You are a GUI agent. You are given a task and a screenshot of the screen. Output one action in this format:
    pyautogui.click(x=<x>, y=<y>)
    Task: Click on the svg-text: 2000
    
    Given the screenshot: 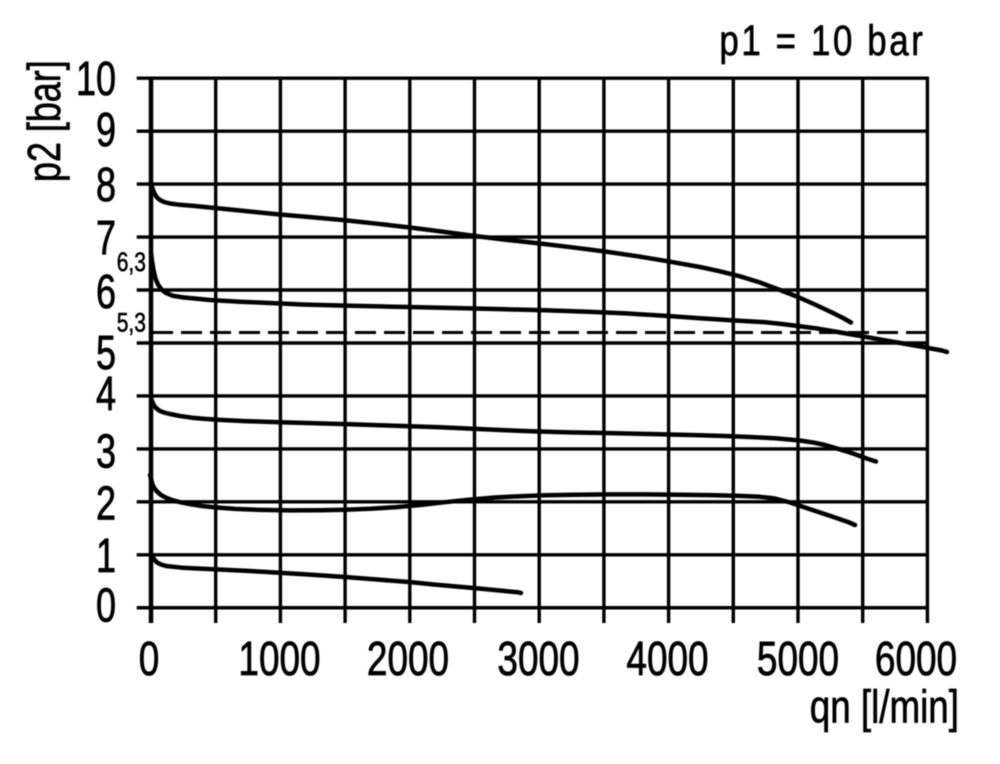 What is the action you would take?
    pyautogui.click(x=408, y=659)
    